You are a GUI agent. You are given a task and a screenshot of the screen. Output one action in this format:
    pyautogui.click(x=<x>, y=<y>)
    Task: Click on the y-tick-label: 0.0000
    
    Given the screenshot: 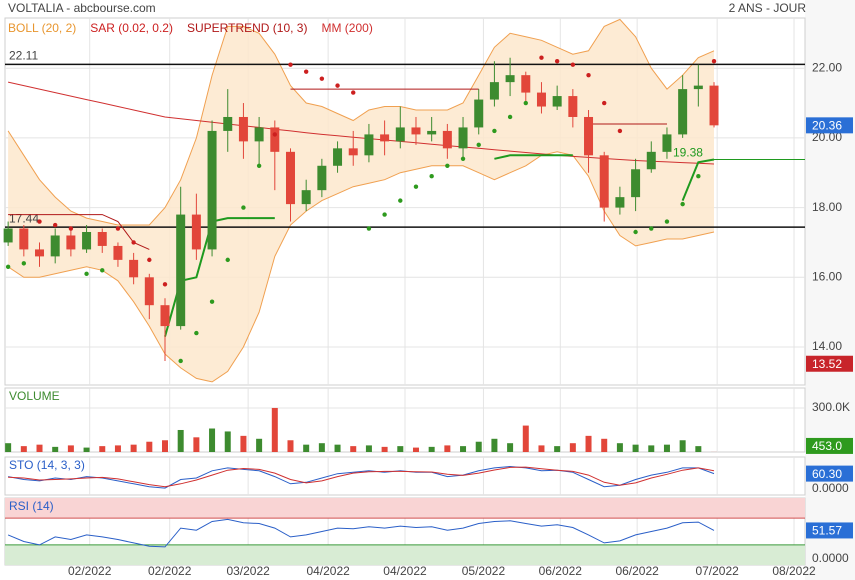 What is the action you would take?
    pyautogui.click(x=830, y=558)
    